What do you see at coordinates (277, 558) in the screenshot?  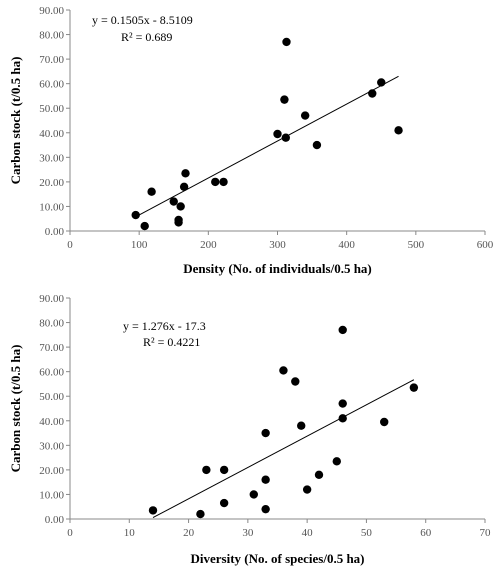 I see `x-axis-label: Diversity (No. of species/0.5 ha)` at bounding box center [277, 558].